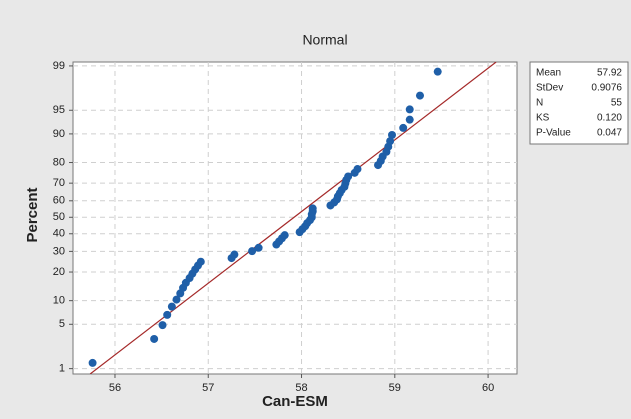  Describe the element at coordinates (59, 301) in the screenshot. I see `y-tick-label: 10` at that location.